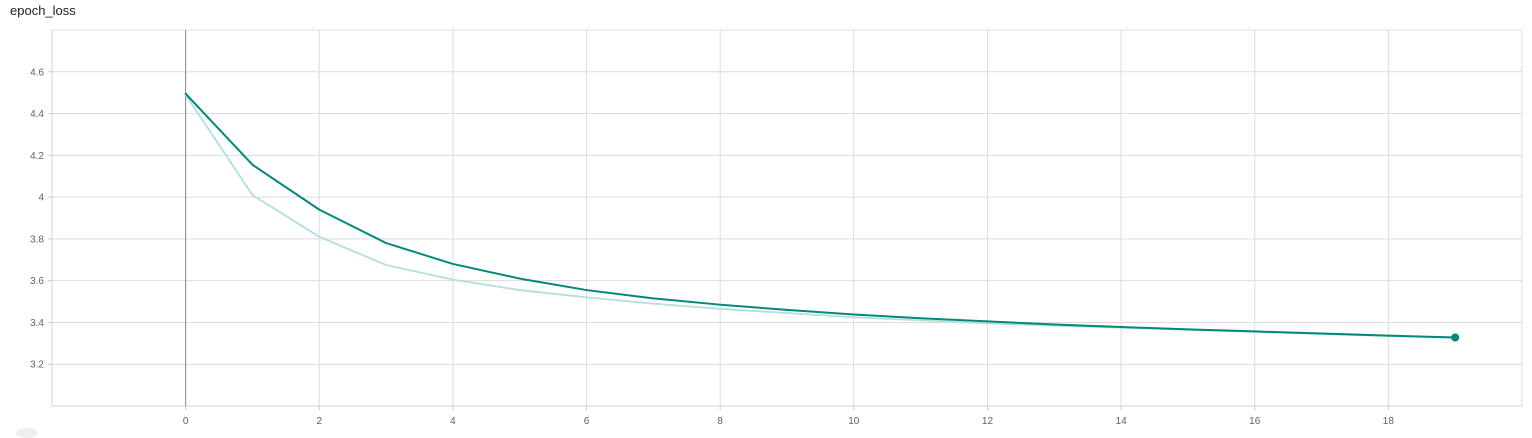 This screenshot has height=438, width=1532. What do you see at coordinates (1255, 421) in the screenshot?
I see `x-tick-label: 16` at bounding box center [1255, 421].